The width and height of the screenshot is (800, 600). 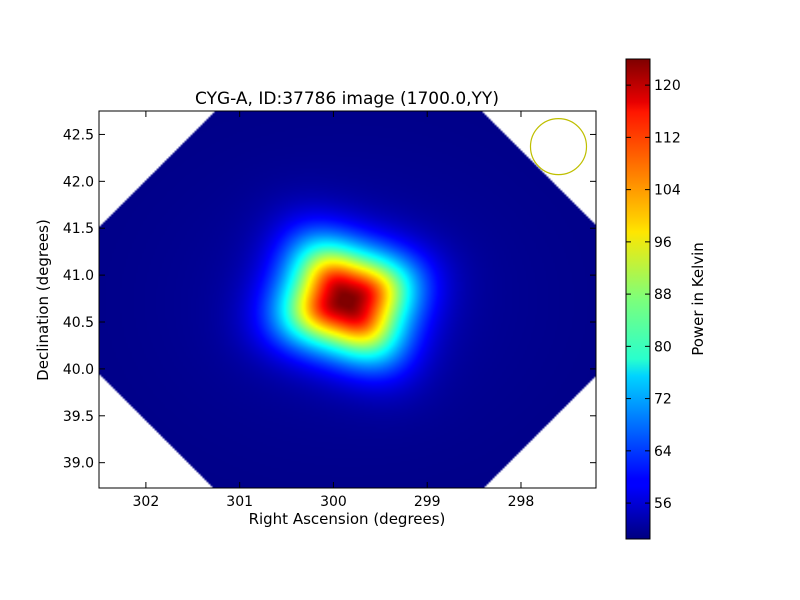 I want to click on colorbar-frame, so click(x=638, y=299).